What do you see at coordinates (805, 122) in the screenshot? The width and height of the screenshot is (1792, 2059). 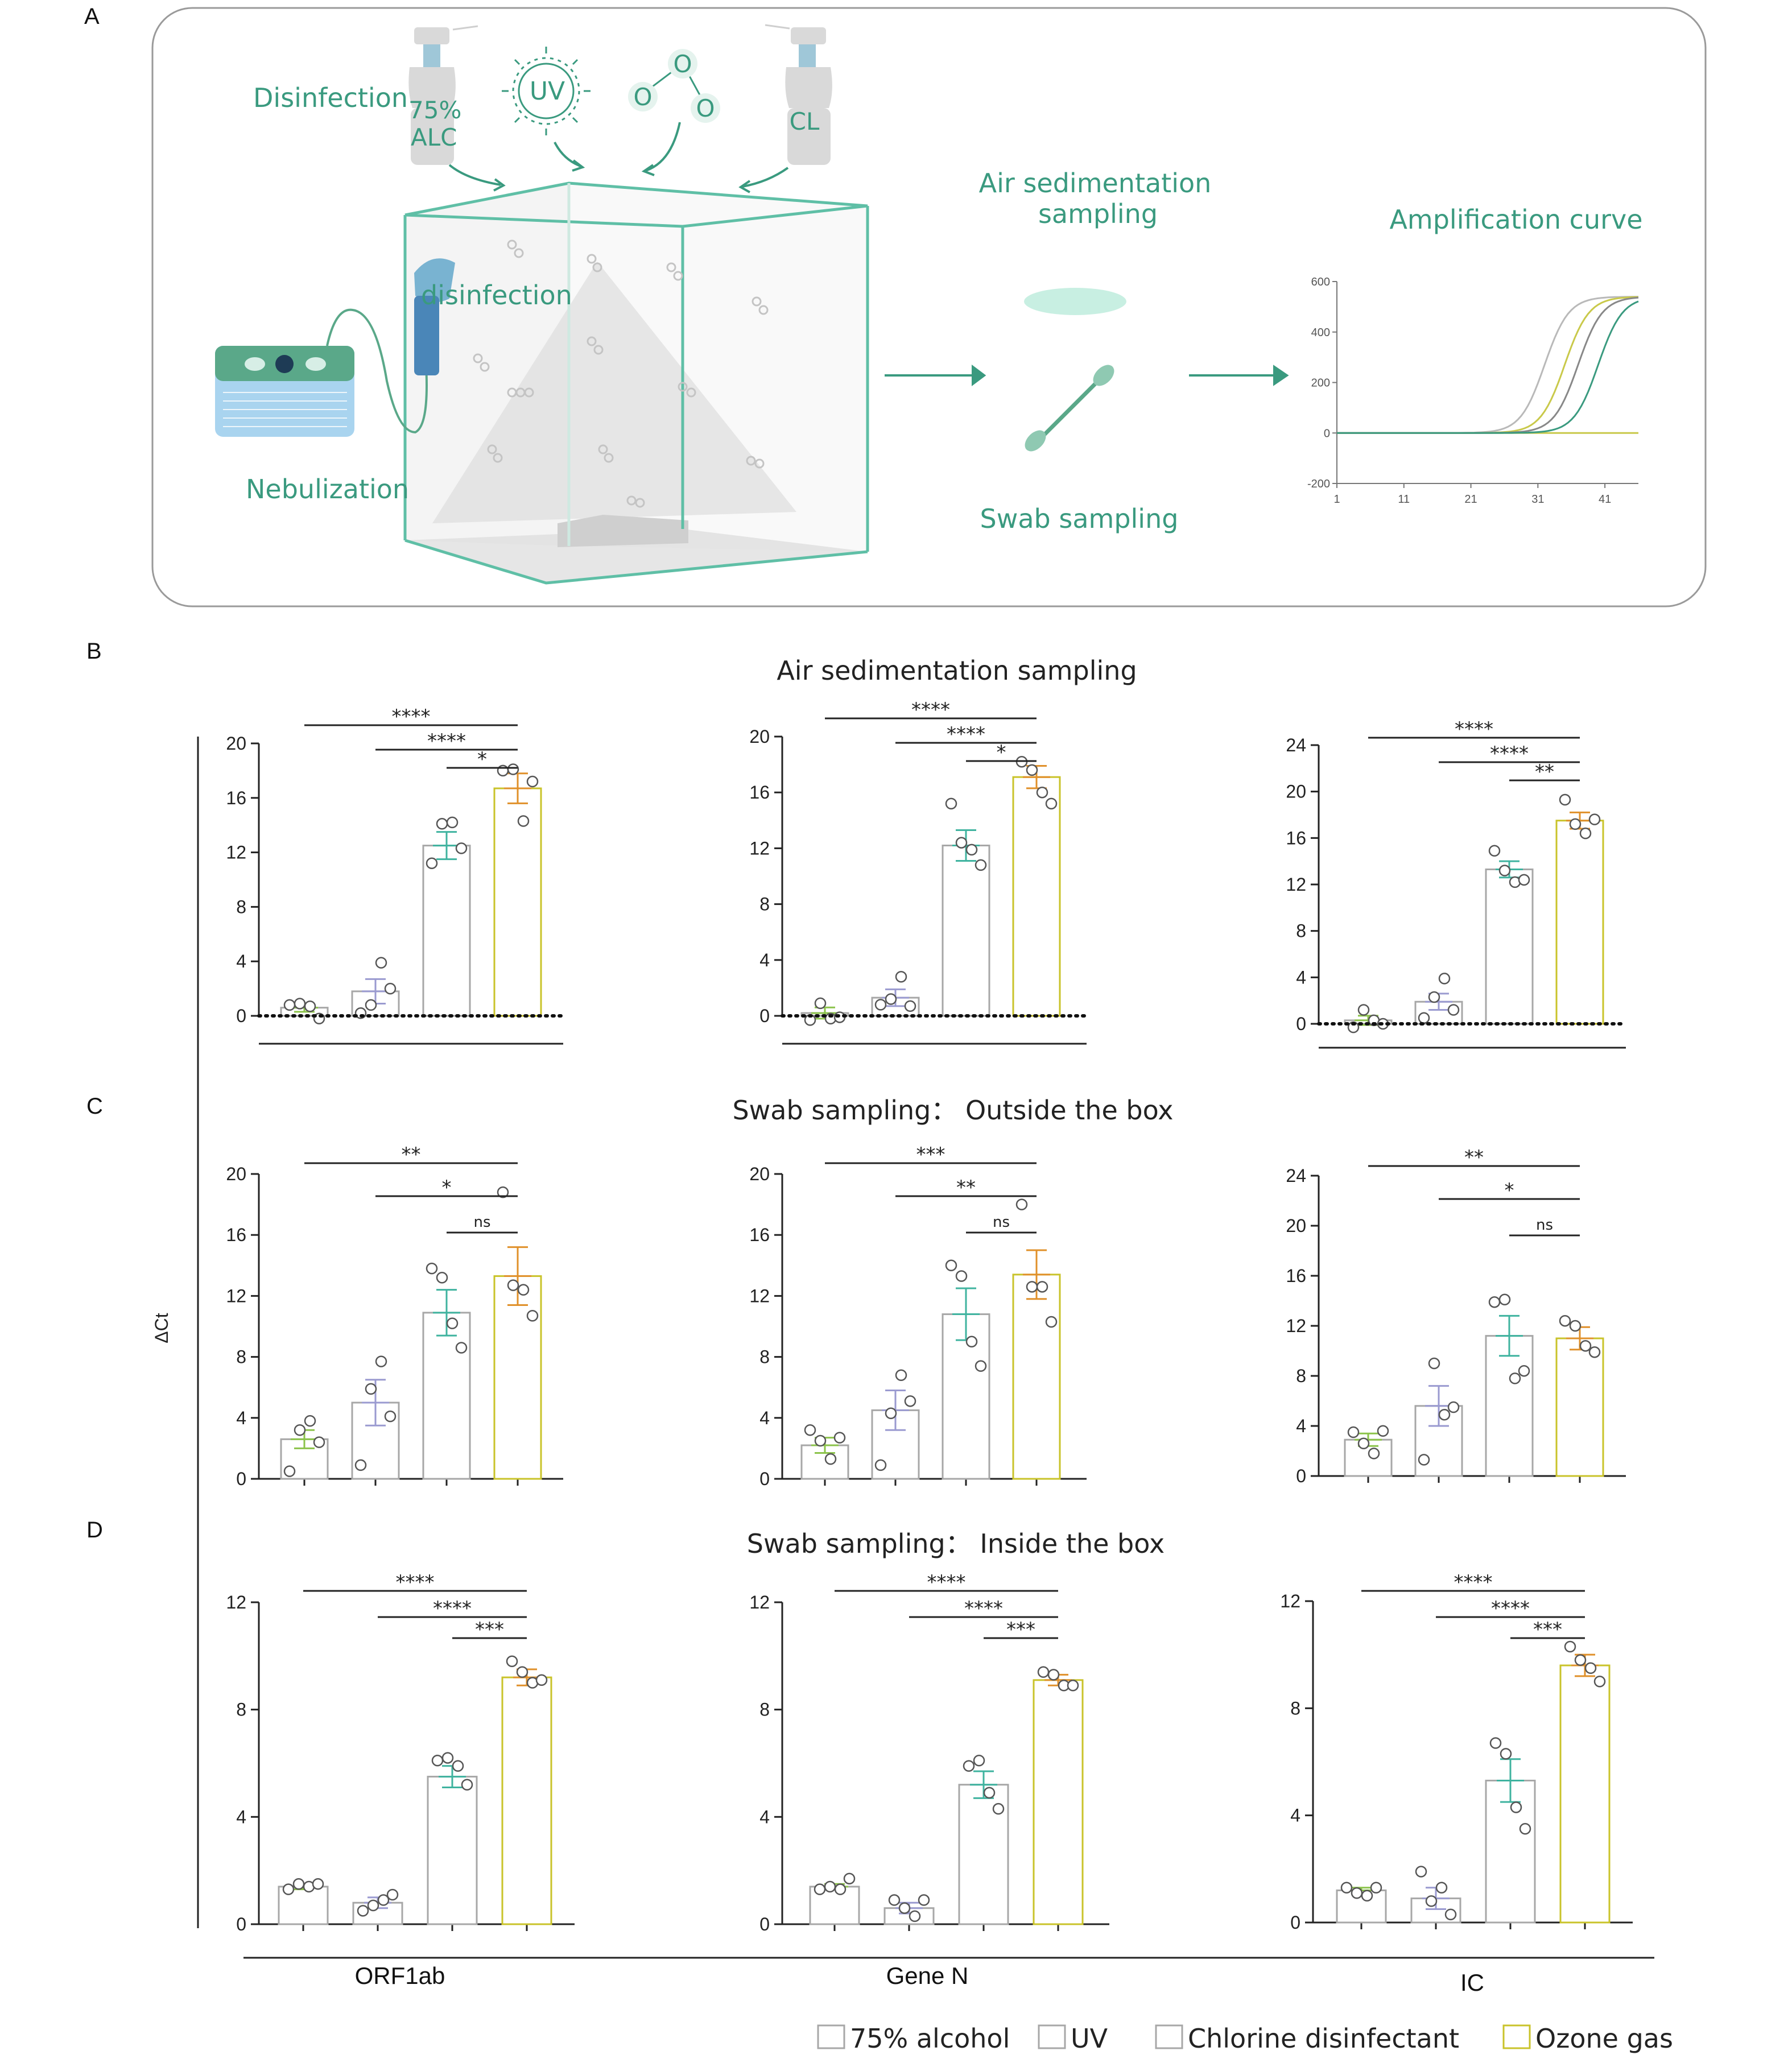 I see `cl-label: CL` at bounding box center [805, 122].